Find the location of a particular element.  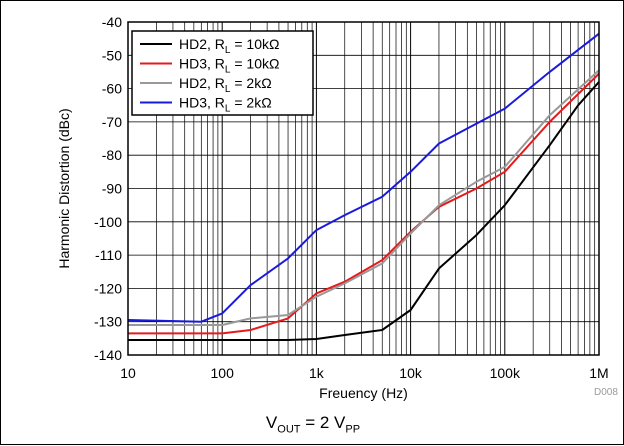

y-tick-label: -60 is located at coordinates (112, 89).